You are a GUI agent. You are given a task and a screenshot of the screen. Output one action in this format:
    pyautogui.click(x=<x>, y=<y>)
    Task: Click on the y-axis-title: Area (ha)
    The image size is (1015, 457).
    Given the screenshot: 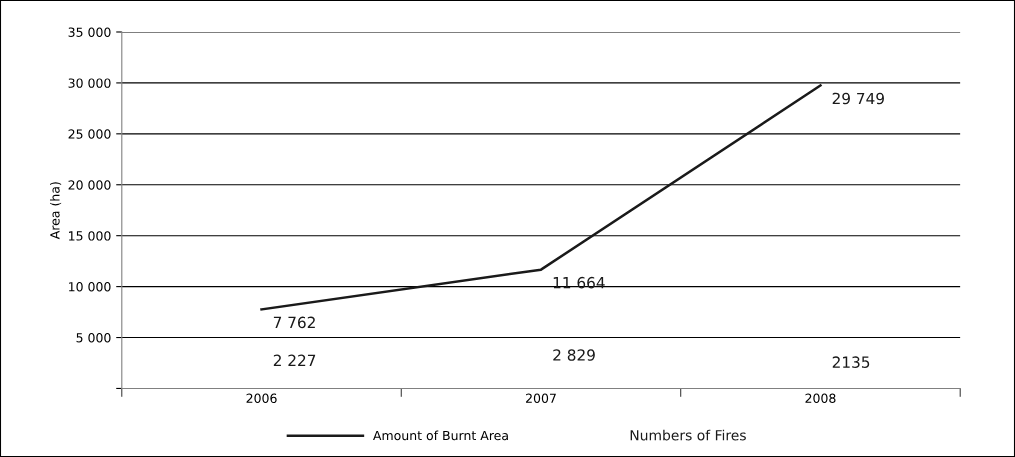 What is the action you would take?
    pyautogui.click(x=55, y=211)
    